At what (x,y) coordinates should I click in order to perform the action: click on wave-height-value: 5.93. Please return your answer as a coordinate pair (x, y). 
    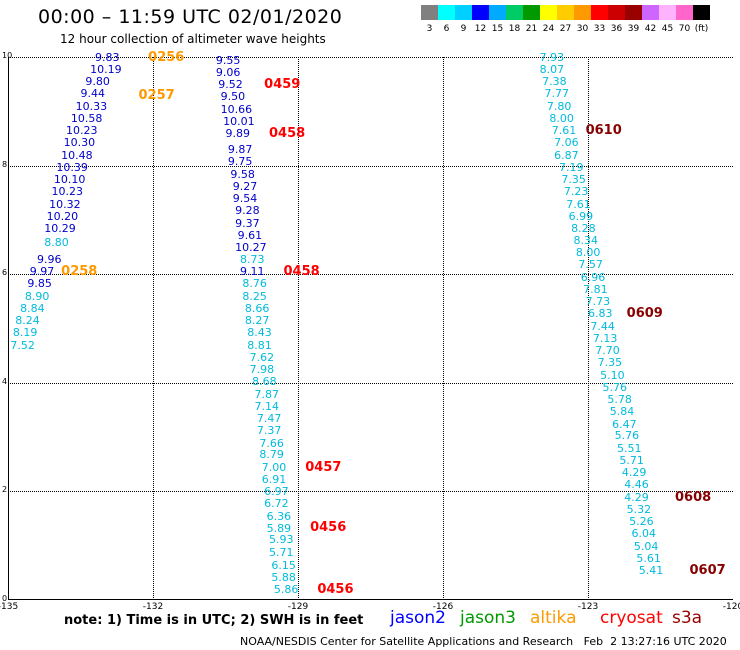
    Looking at the image, I should click on (281, 539).